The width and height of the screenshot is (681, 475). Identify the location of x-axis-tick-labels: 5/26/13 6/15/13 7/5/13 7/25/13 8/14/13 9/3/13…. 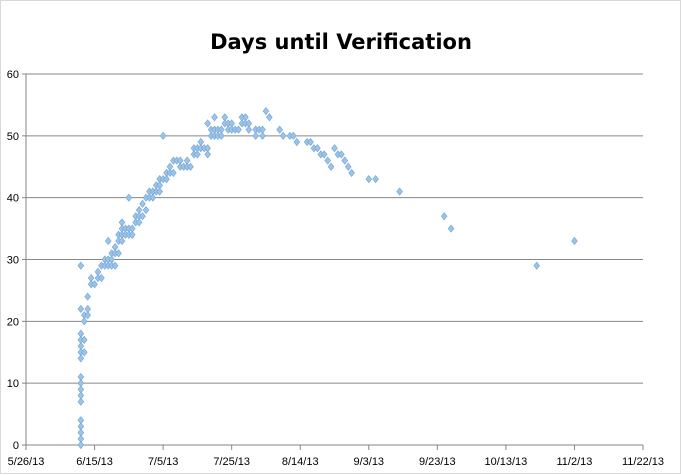
(336, 462).